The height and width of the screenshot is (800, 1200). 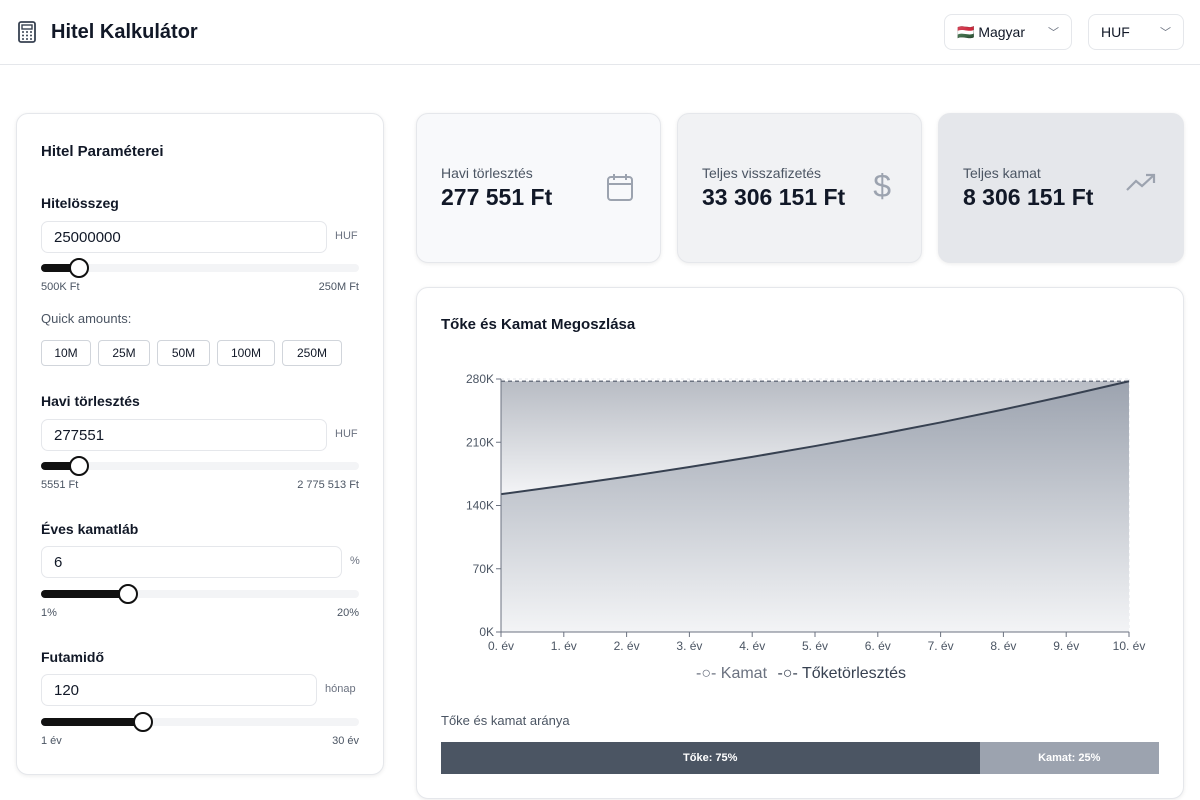 I want to click on term-slider, so click(x=200, y=722).